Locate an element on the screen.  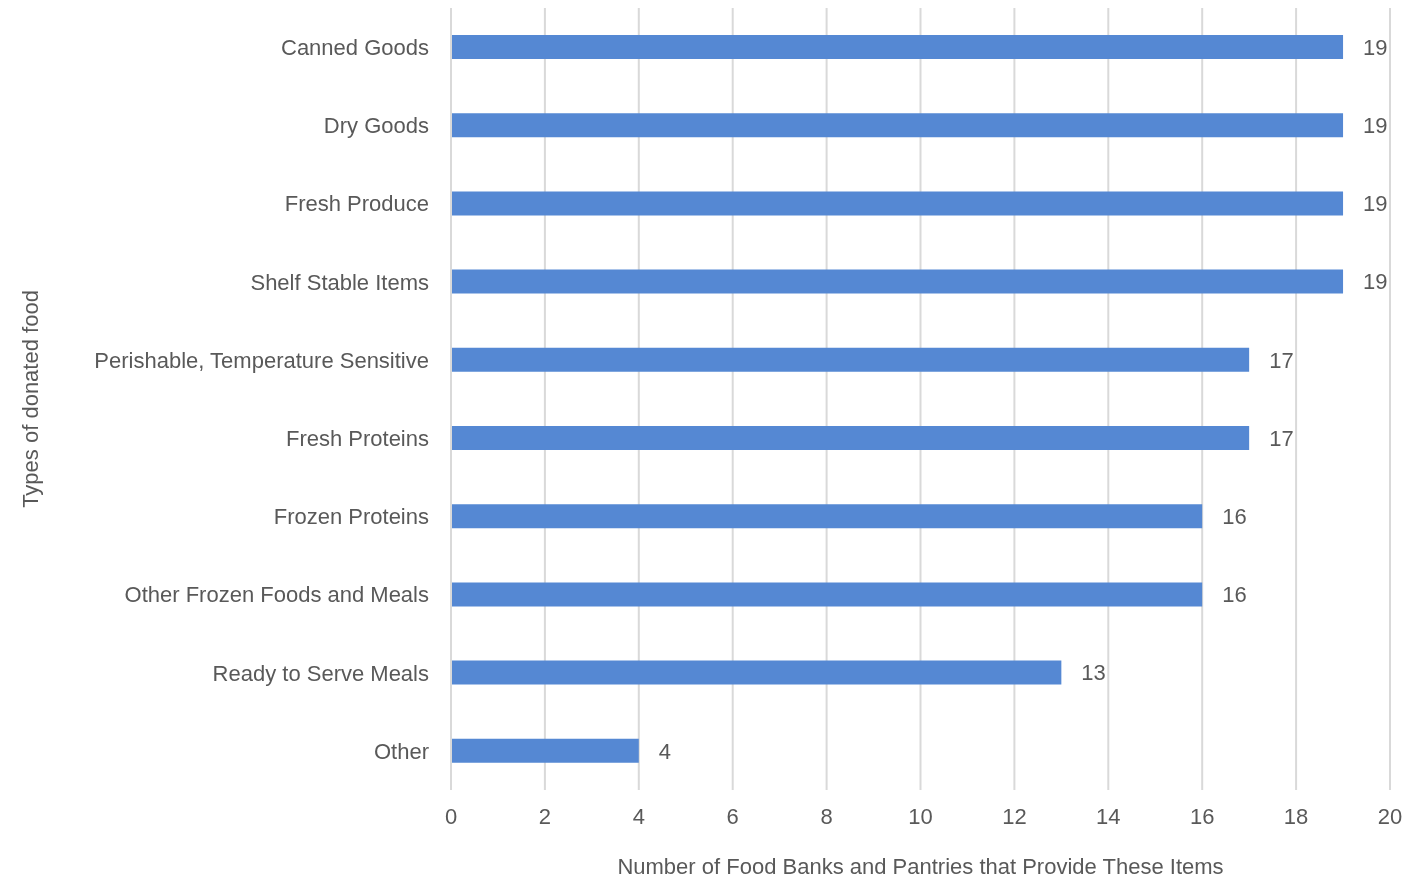
x-tick-label: 12 is located at coordinates (1014, 816).